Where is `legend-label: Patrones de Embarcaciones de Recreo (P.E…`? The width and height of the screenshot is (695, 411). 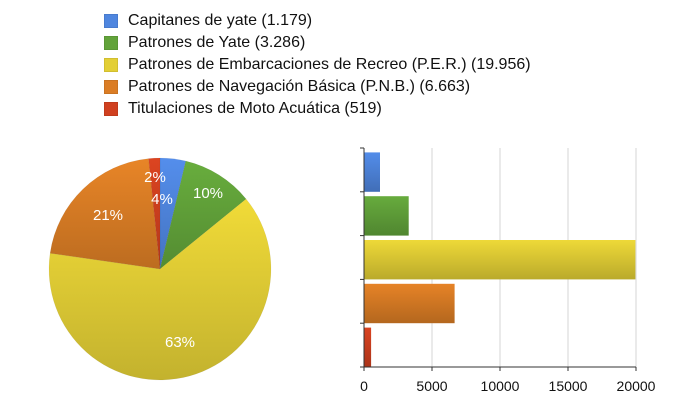
legend-label: Patrones de Embarcaciones de Recreo (P.E… is located at coordinates (329, 64).